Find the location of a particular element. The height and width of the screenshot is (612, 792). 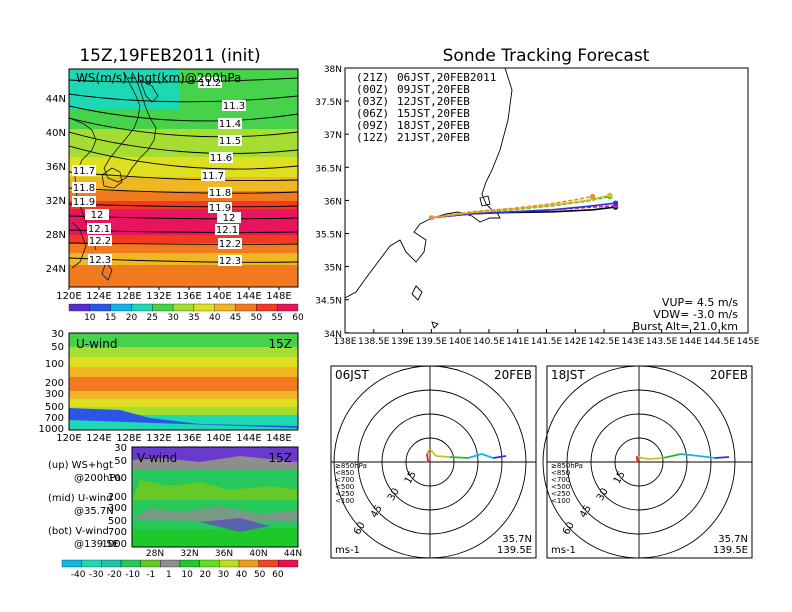

track-legend-utc: (12Z) is located at coordinates (372, 137).